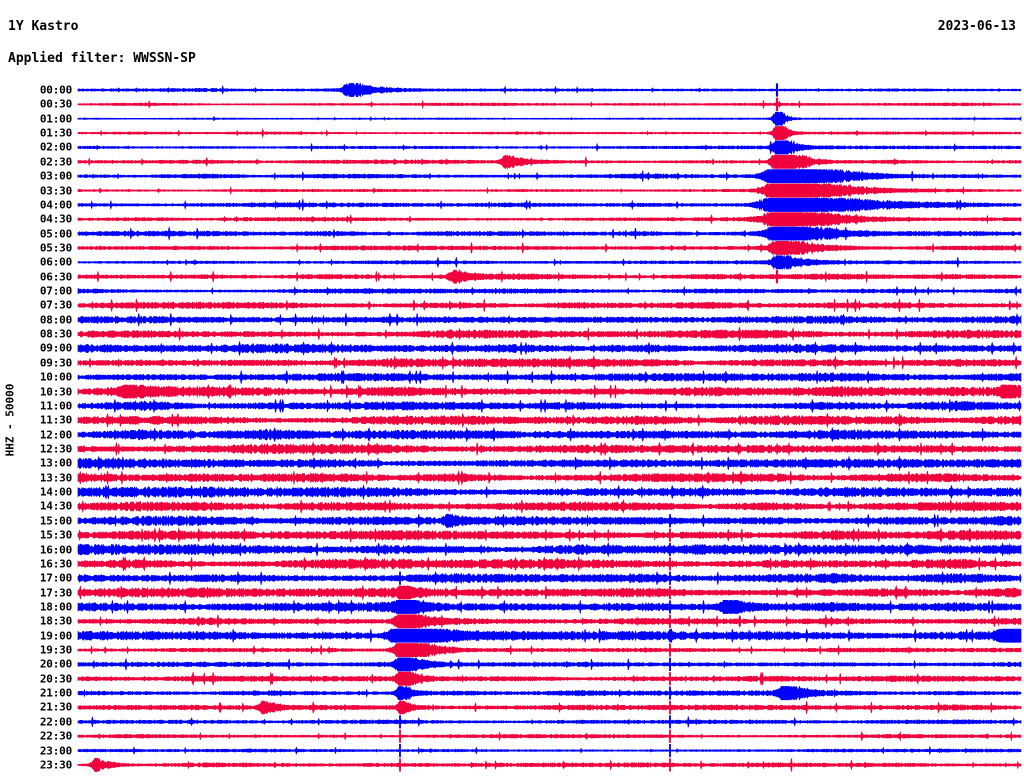 This screenshot has height=780, width=1024. What do you see at coordinates (55, 463) in the screenshot?
I see `time-label-1300: 13:00` at bounding box center [55, 463].